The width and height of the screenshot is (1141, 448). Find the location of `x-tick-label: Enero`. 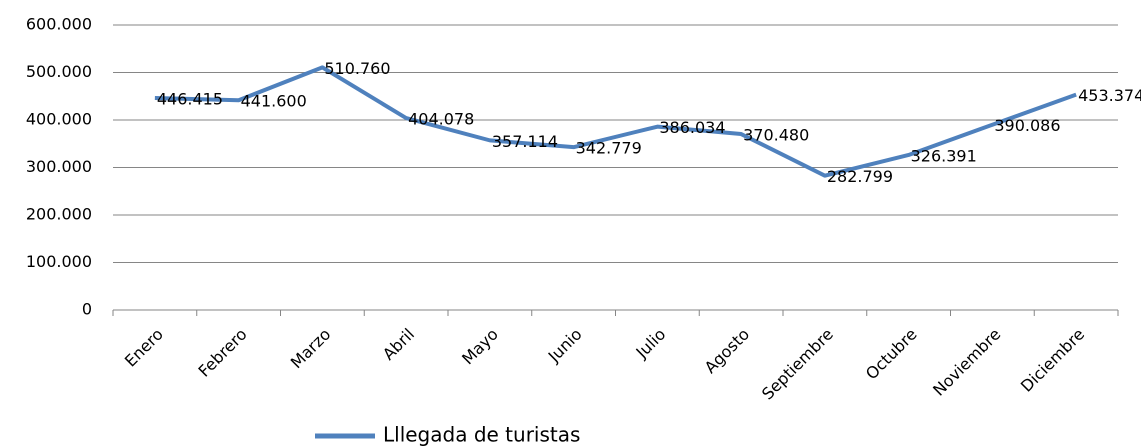

x-tick-label: Enero is located at coordinates (144, 348).